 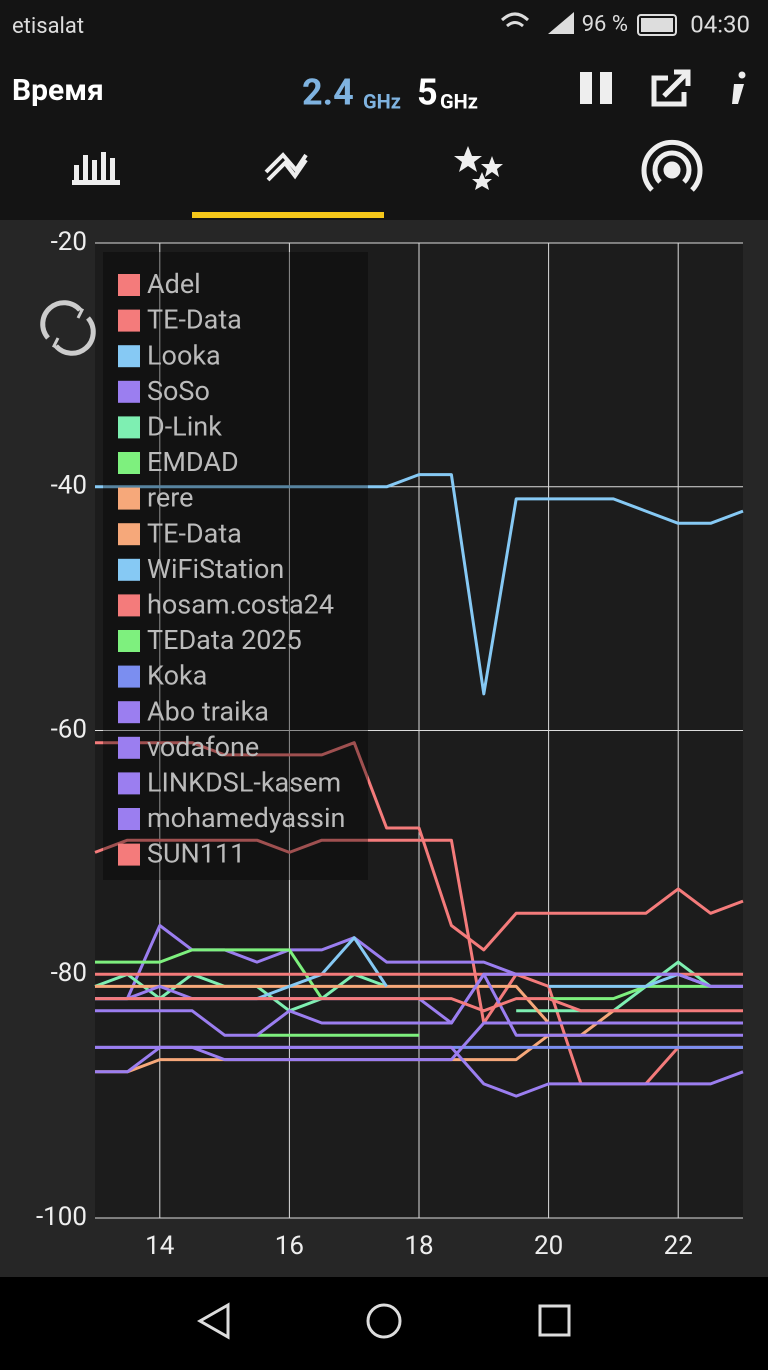 What do you see at coordinates (48, 26) in the screenshot?
I see `carrier: etisalat` at bounding box center [48, 26].